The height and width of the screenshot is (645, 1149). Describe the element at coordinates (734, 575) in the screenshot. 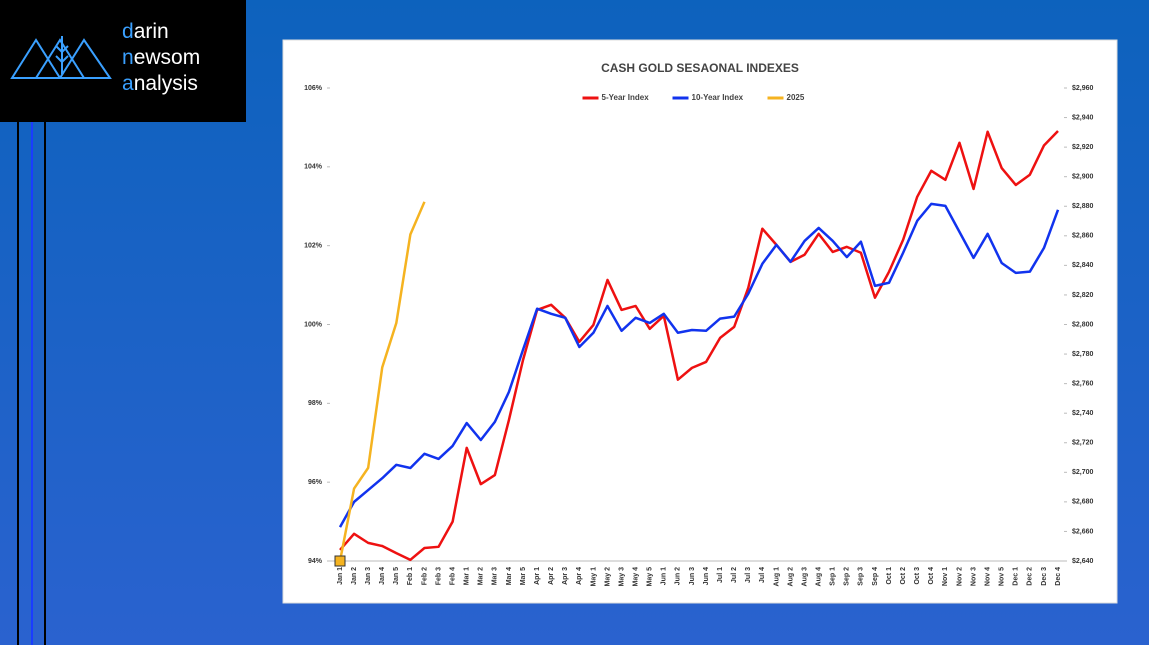

I see `x-tick-label: Jul 2` at that location.